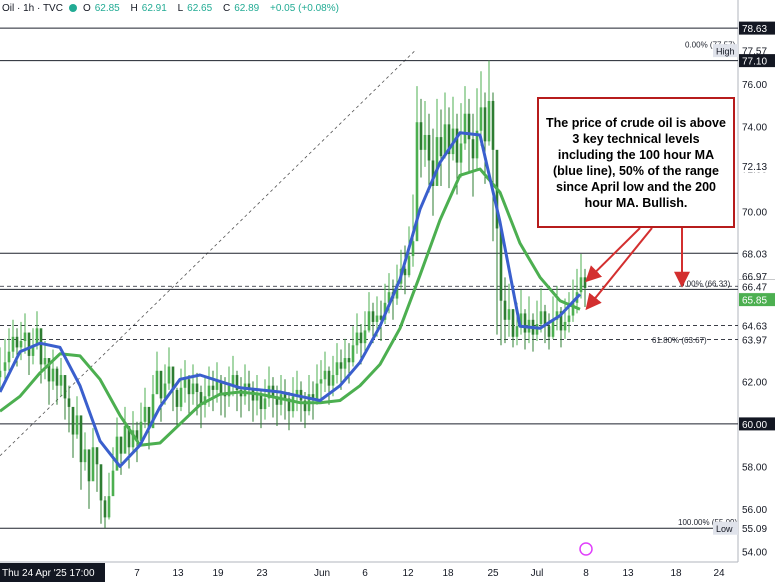  Describe the element at coordinates (262, 573) in the screenshot. I see `x-tick-label: 23` at that location.